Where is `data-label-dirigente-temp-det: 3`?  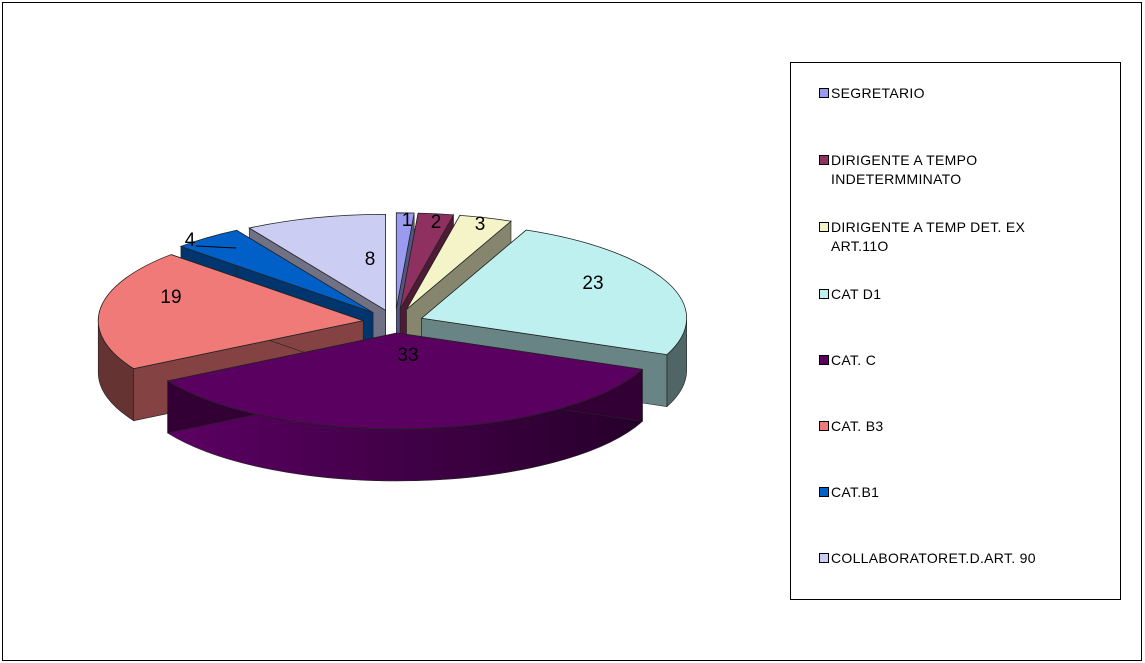
data-label-dirigente-temp-det: 3 is located at coordinates (480, 224).